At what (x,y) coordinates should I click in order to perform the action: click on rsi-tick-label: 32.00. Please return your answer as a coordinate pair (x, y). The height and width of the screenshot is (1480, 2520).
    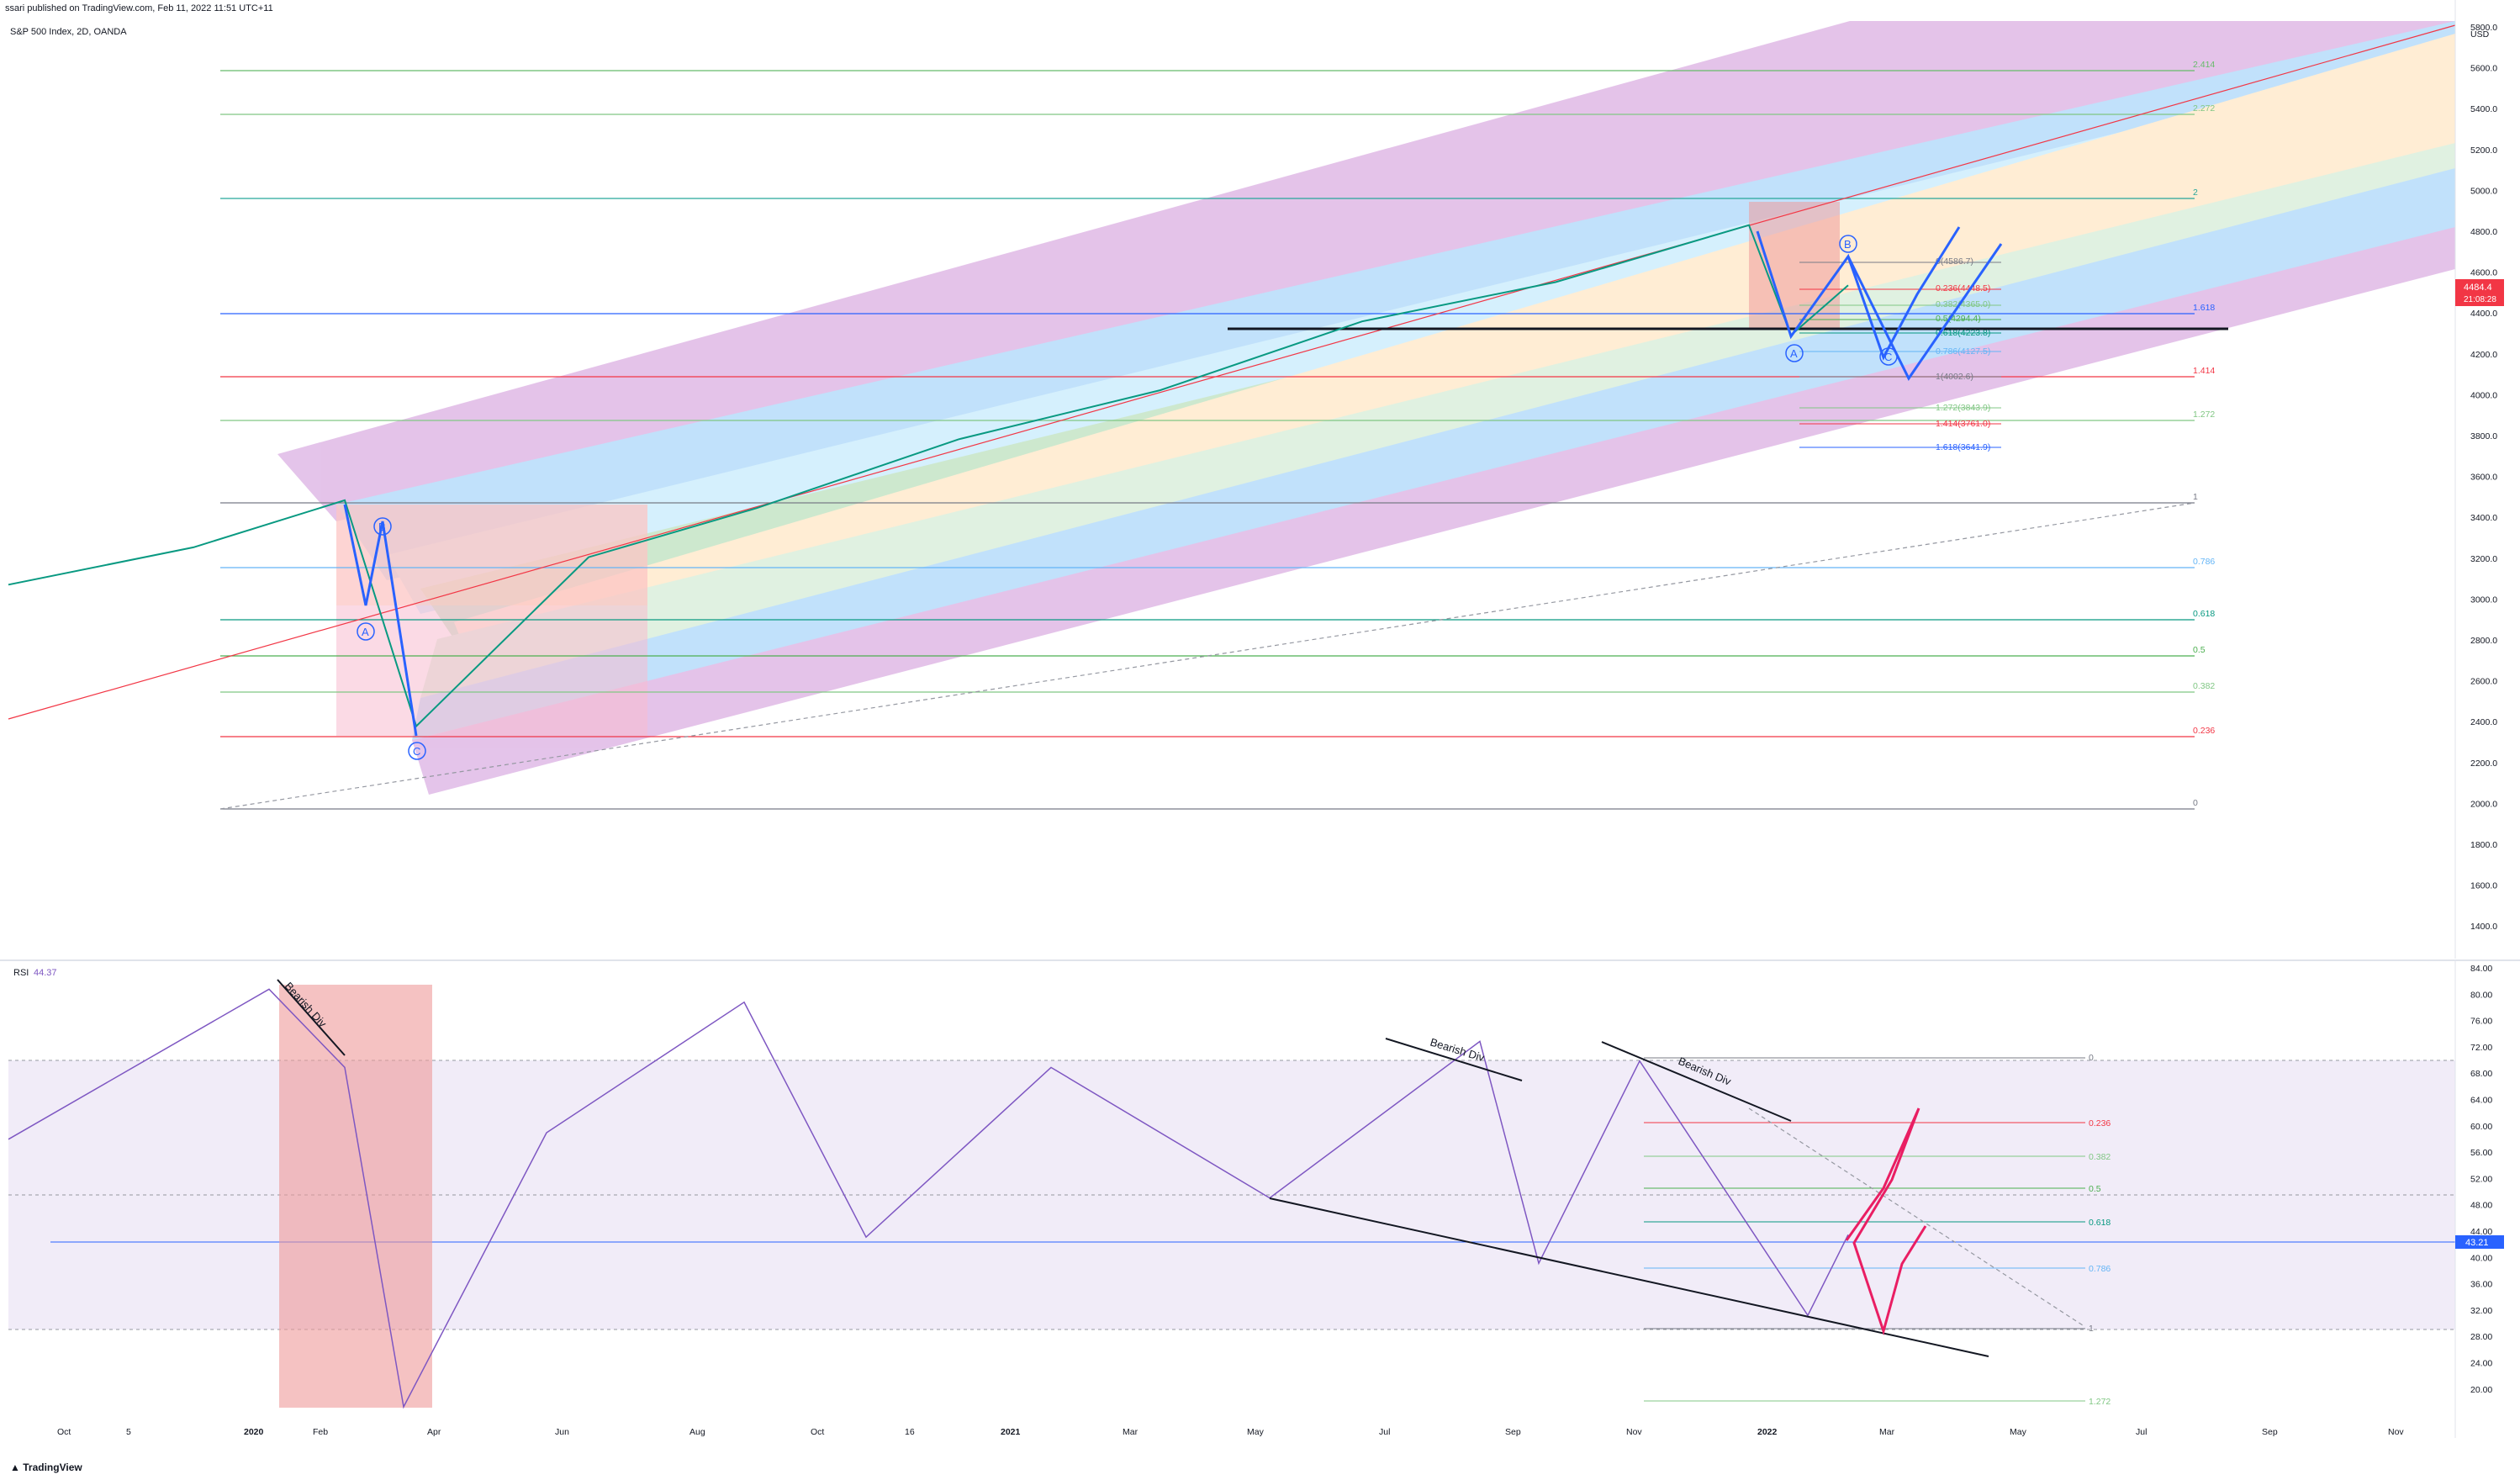
    Looking at the image, I should click on (2481, 1311).